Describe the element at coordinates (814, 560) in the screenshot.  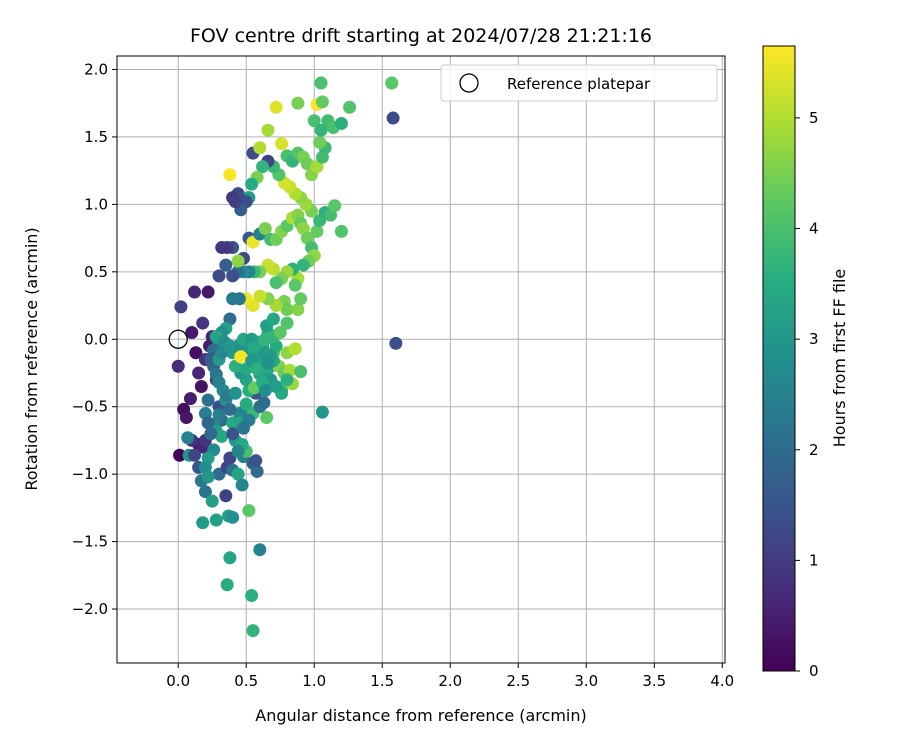
I see `colorbar-tick-label: 1` at that location.